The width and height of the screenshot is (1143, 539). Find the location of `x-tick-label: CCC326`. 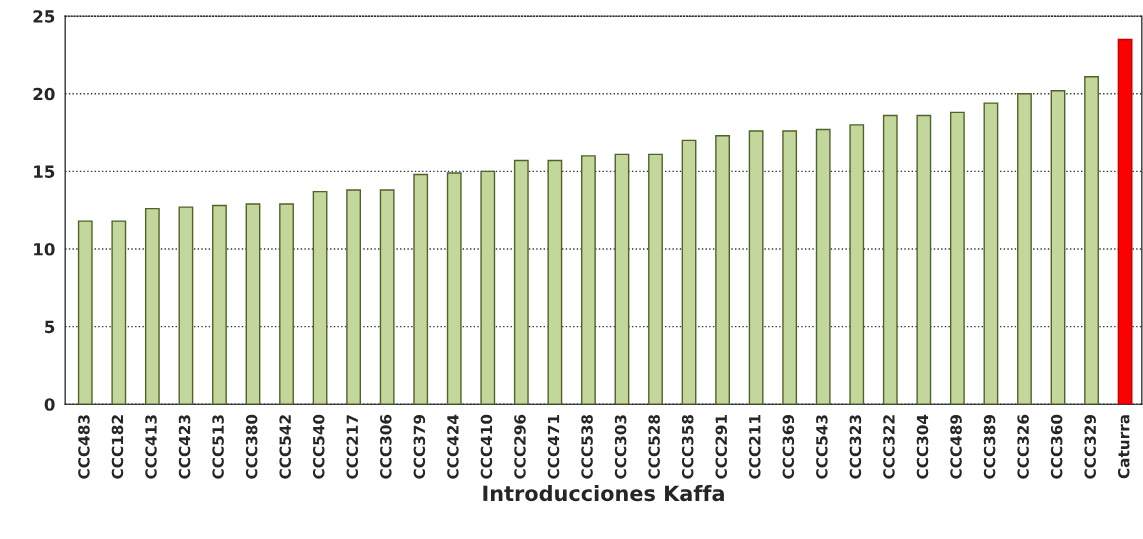

x-tick-label: CCC326 is located at coordinates (1023, 446).